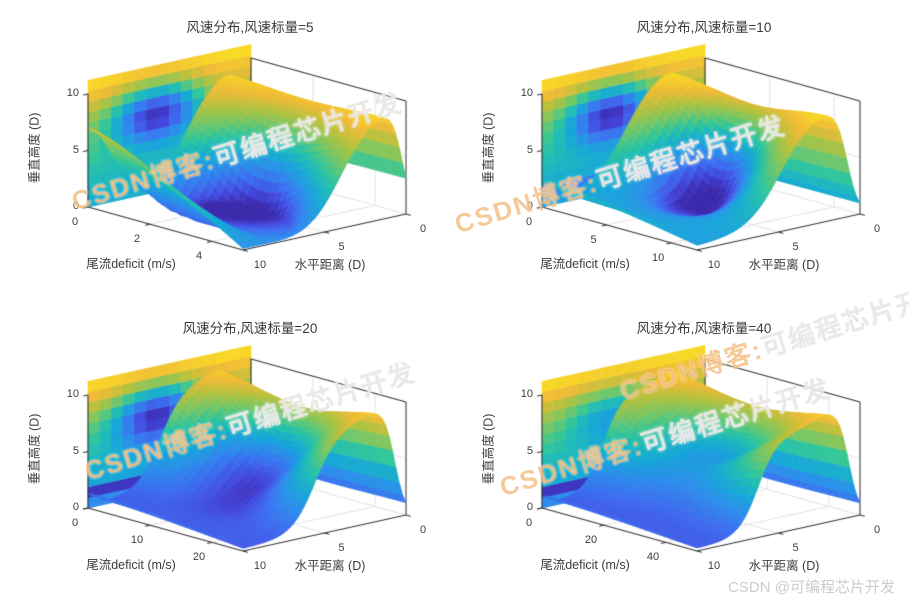  I want to click on x-tick-label: 40, so click(653, 557).